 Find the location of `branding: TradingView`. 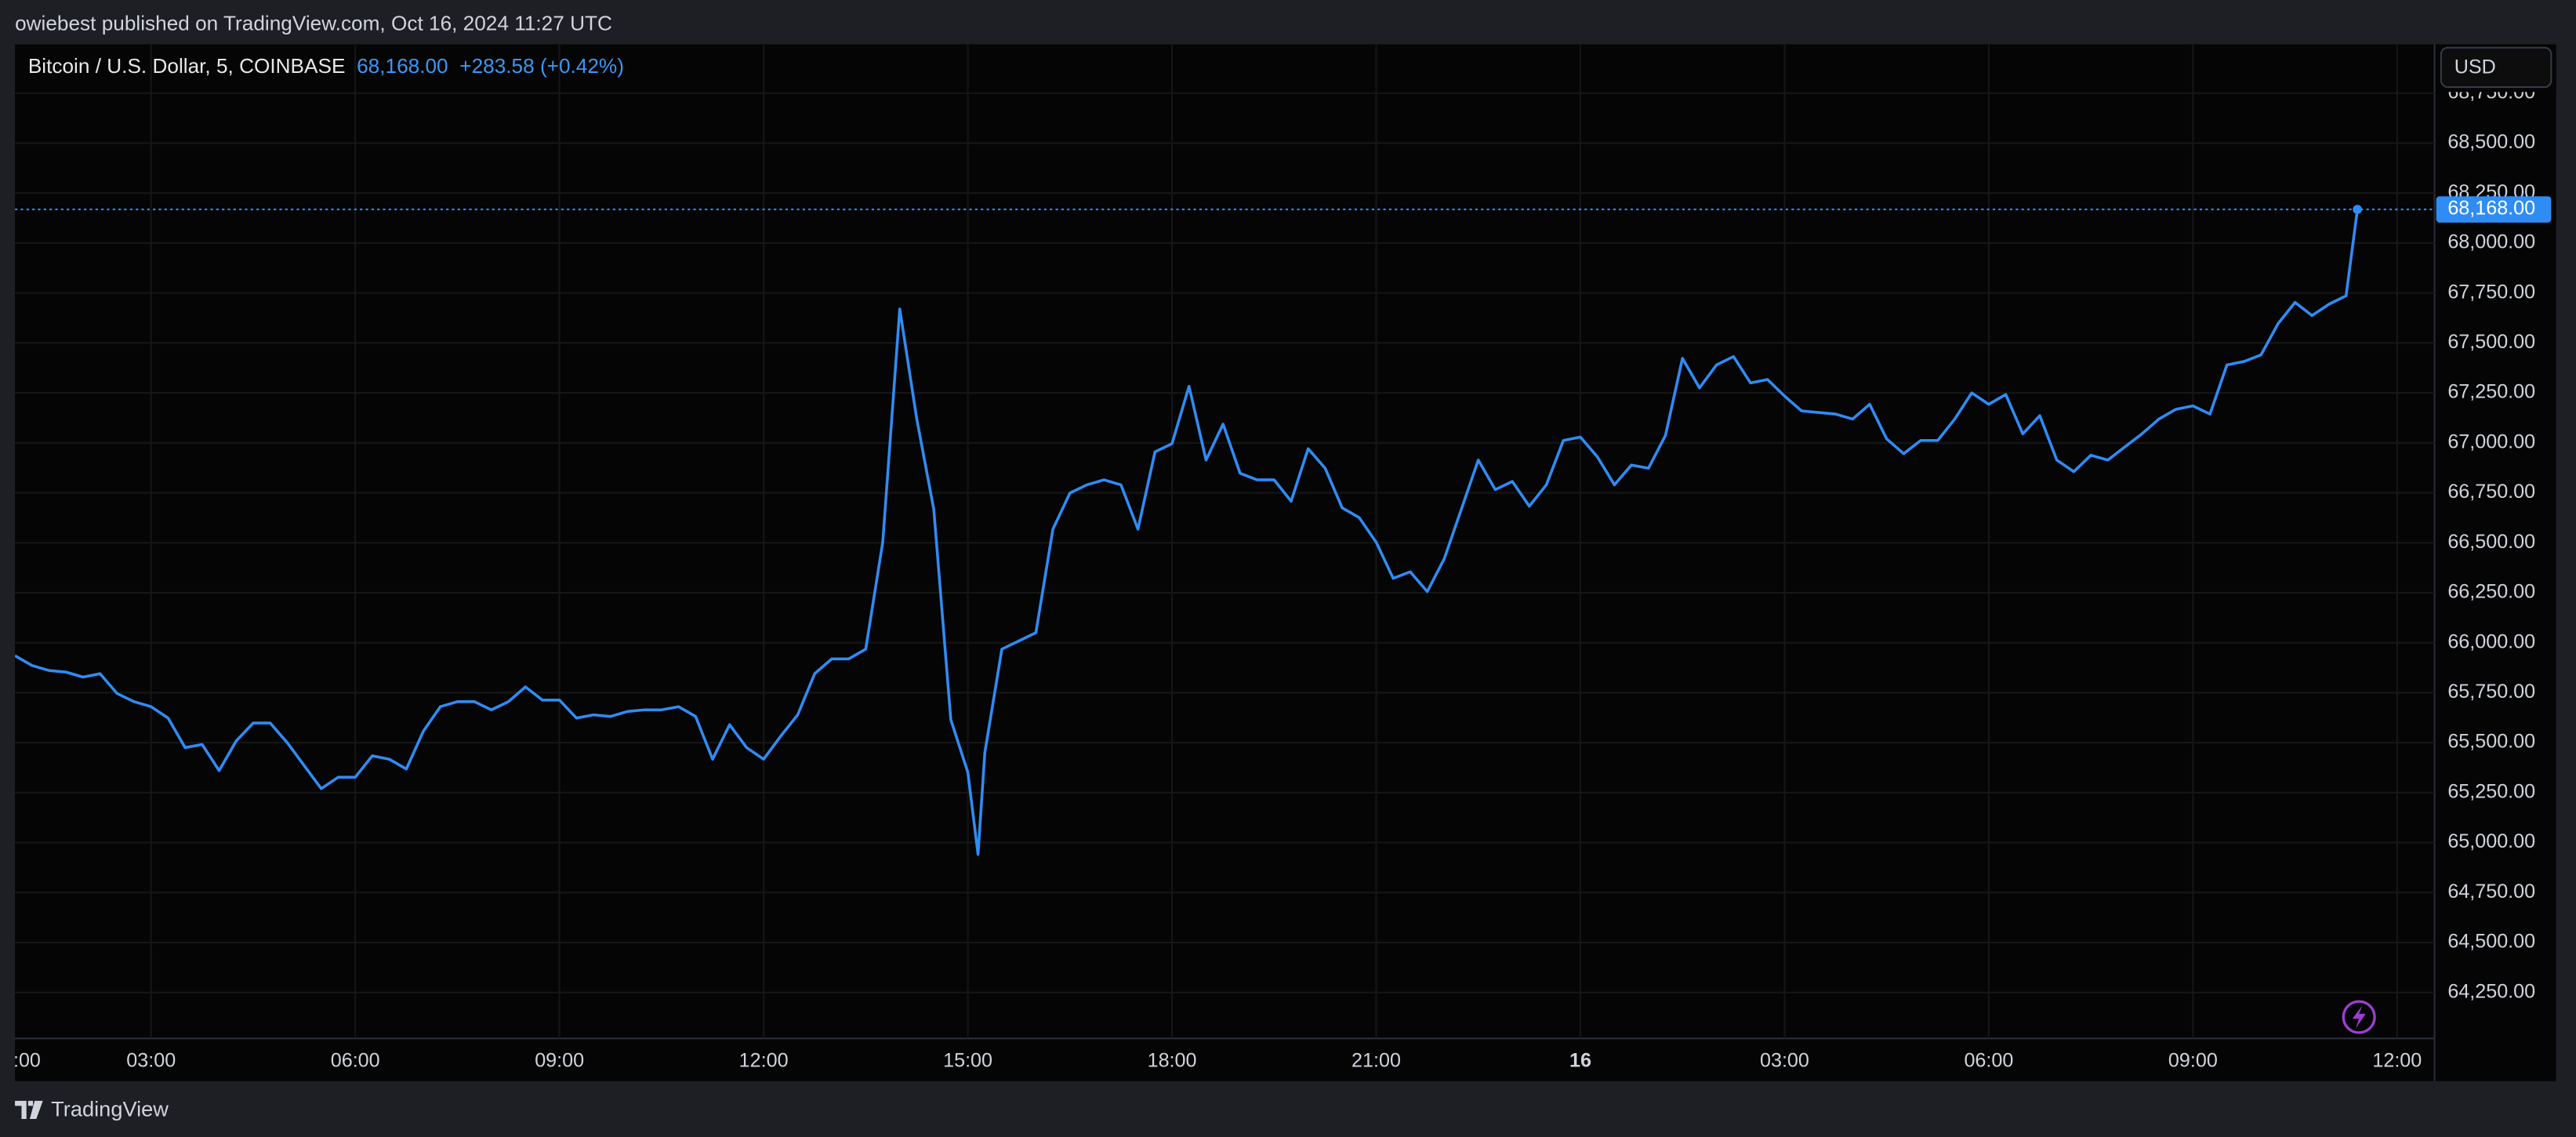

branding: TradingView is located at coordinates (92, 1109).